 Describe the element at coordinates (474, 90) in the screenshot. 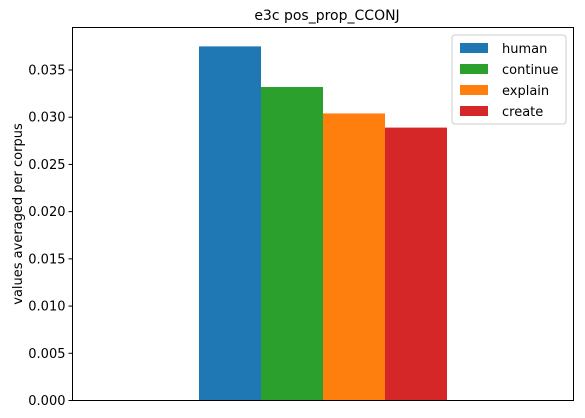

I see `legend-swatch-explain` at that location.